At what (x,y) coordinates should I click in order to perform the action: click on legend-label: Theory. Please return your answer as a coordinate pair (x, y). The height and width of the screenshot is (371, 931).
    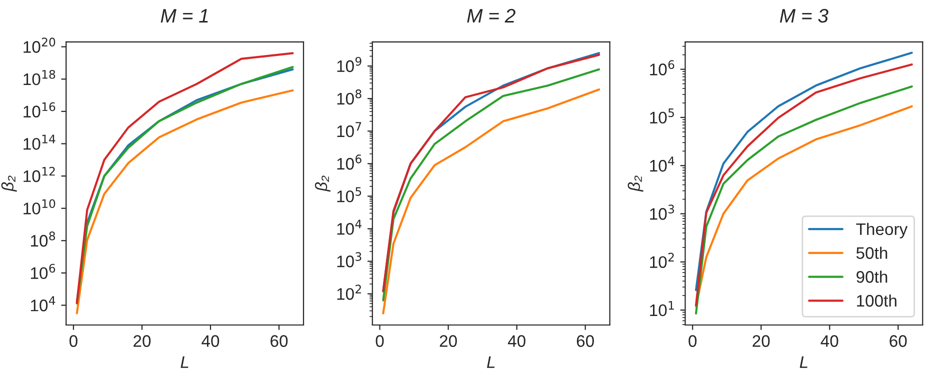
    Looking at the image, I should click on (882, 230).